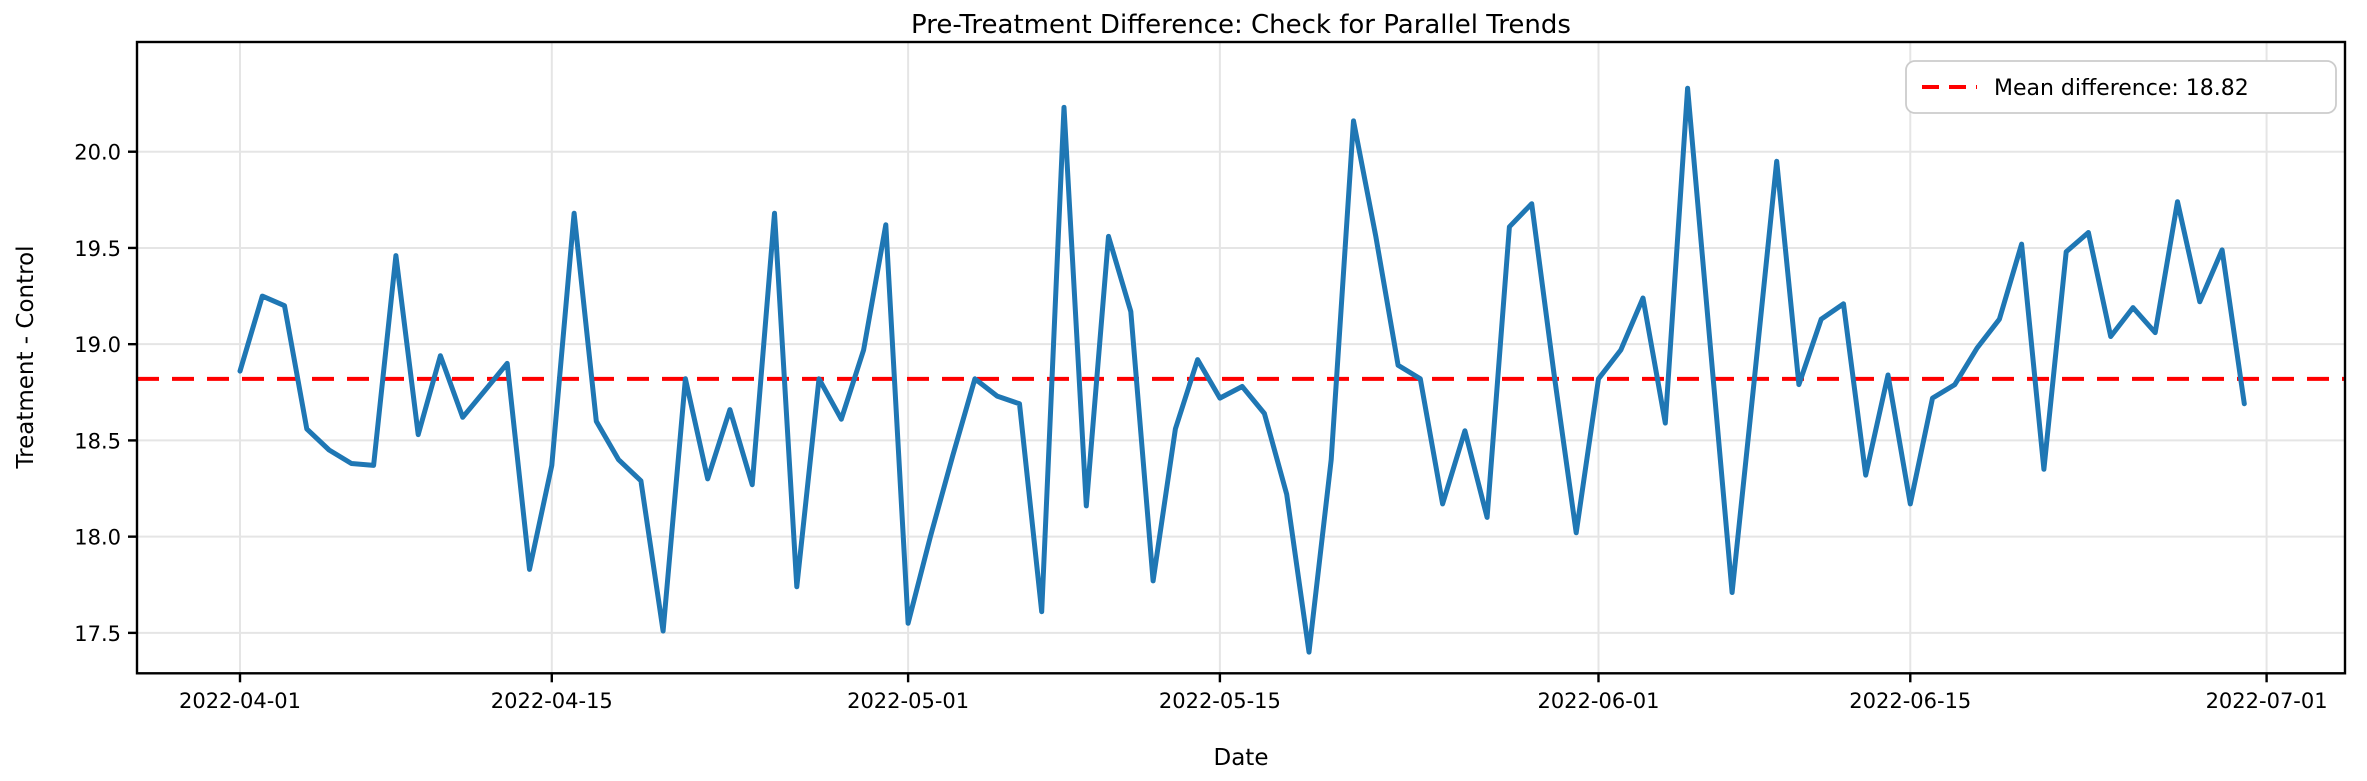 Image resolution: width=2367 pixels, height=781 pixels. What do you see at coordinates (1241, 758) in the screenshot?
I see `x-axis-label: Date` at bounding box center [1241, 758].